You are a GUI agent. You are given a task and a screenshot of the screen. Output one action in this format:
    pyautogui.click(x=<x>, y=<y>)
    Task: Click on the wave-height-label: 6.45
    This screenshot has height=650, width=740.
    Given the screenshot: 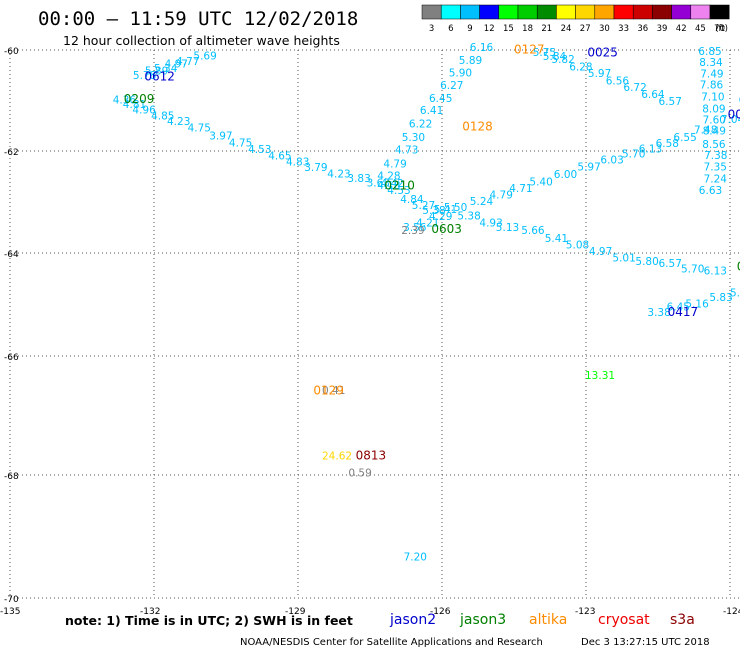 What is the action you would take?
    pyautogui.click(x=678, y=307)
    